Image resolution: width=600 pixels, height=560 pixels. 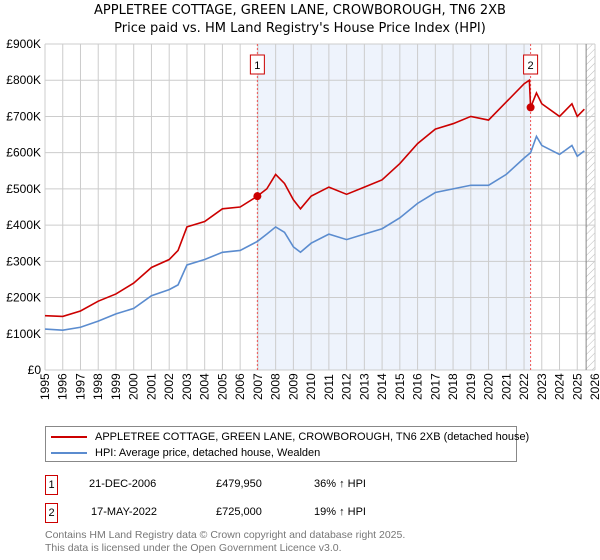 I want to click on sale-hpi-diff: 19% ↑ HPI, so click(x=340, y=512).